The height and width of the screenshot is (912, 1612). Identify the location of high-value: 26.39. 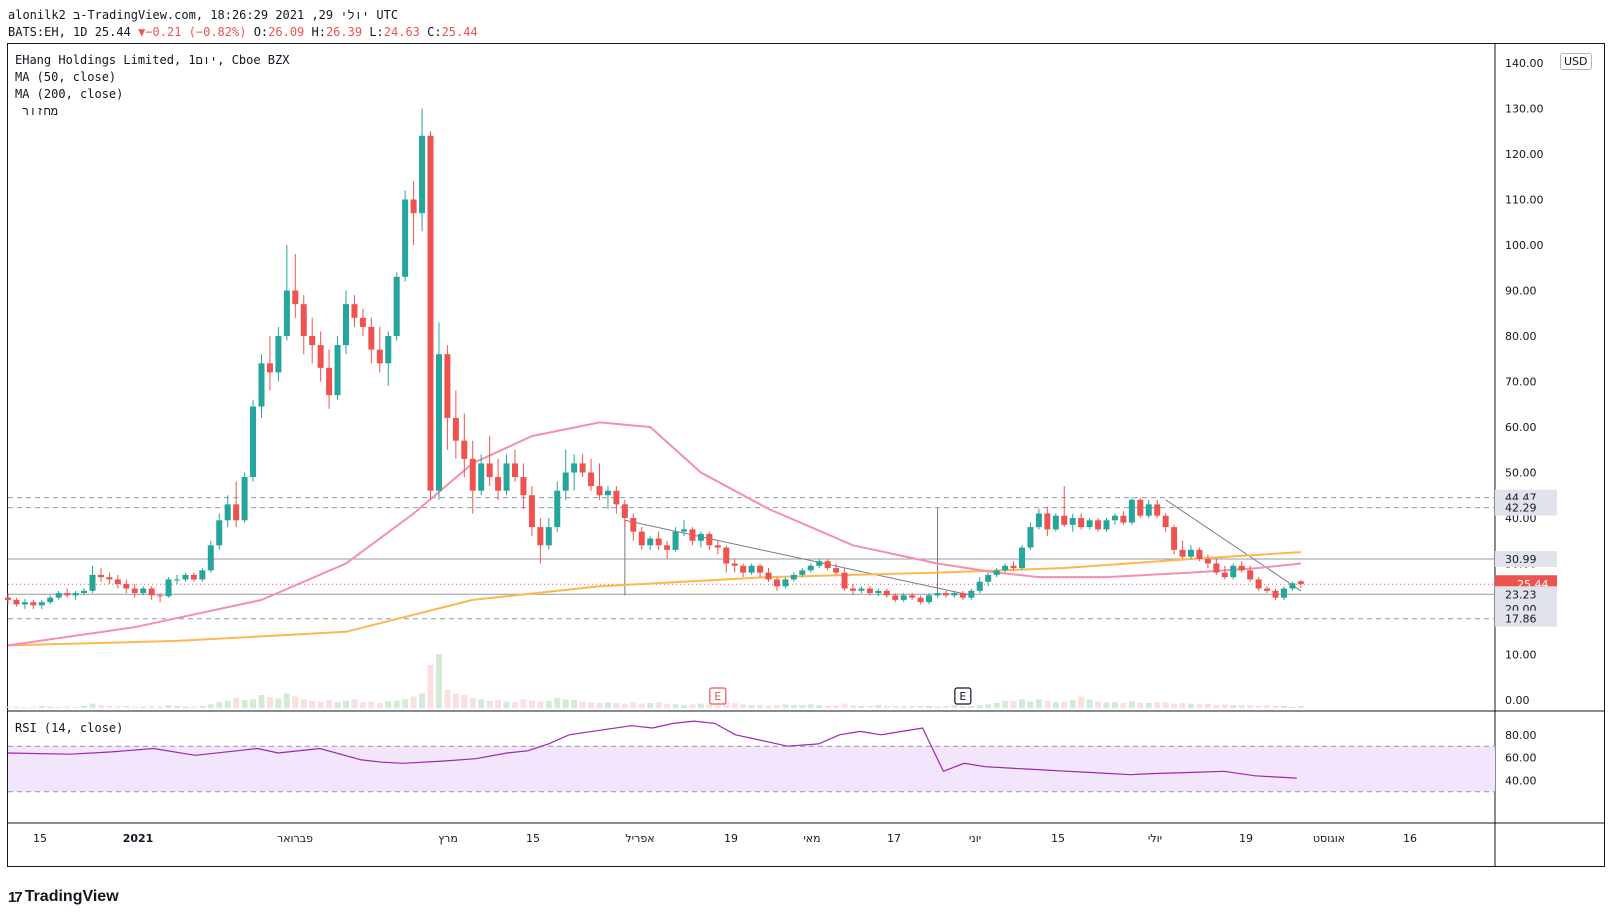
(344, 32).